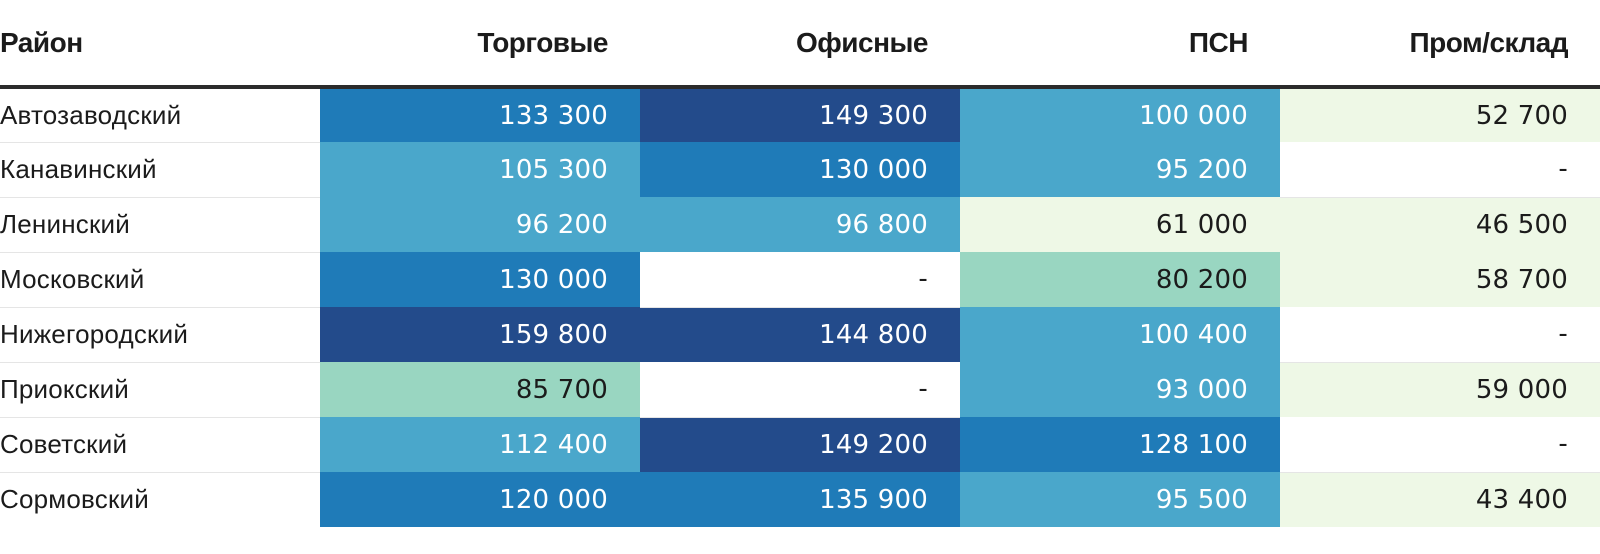 The width and height of the screenshot is (1600, 554). What do you see at coordinates (160, 44) in the screenshot?
I see `column-header-district: Район` at bounding box center [160, 44].